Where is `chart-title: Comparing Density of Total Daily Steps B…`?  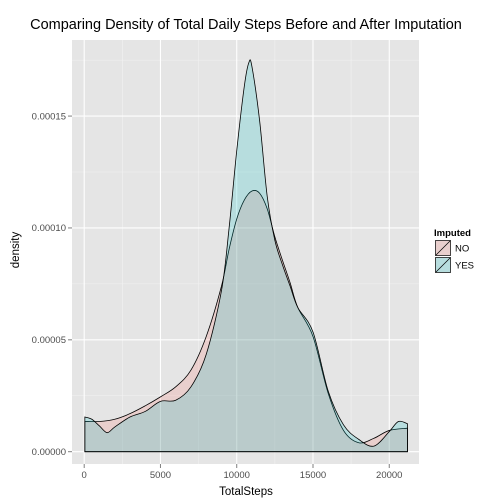
chart-title: Comparing Density of Total Daily Steps B… is located at coordinates (246, 25).